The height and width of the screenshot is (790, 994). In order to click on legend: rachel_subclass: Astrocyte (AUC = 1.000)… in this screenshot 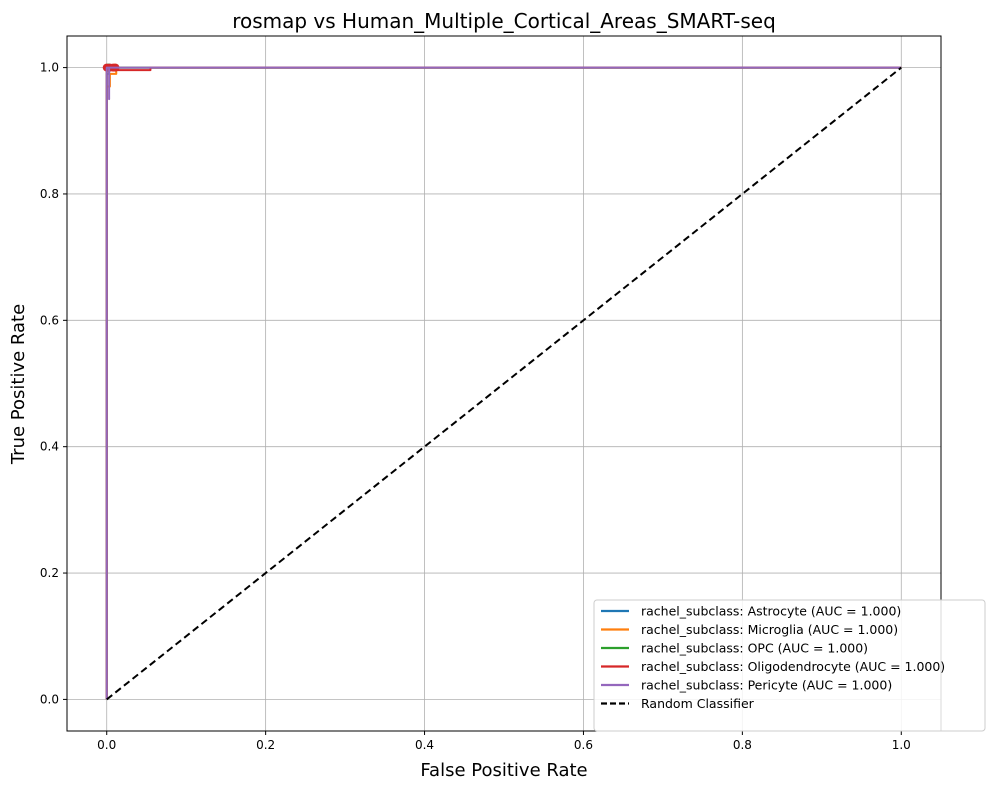, I will do `click(789, 665)`.